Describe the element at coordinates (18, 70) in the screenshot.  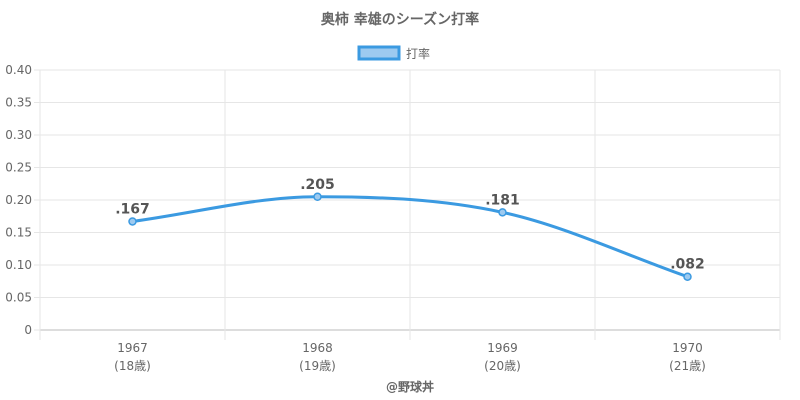
I see `y-tick-label: 0.40` at that location.